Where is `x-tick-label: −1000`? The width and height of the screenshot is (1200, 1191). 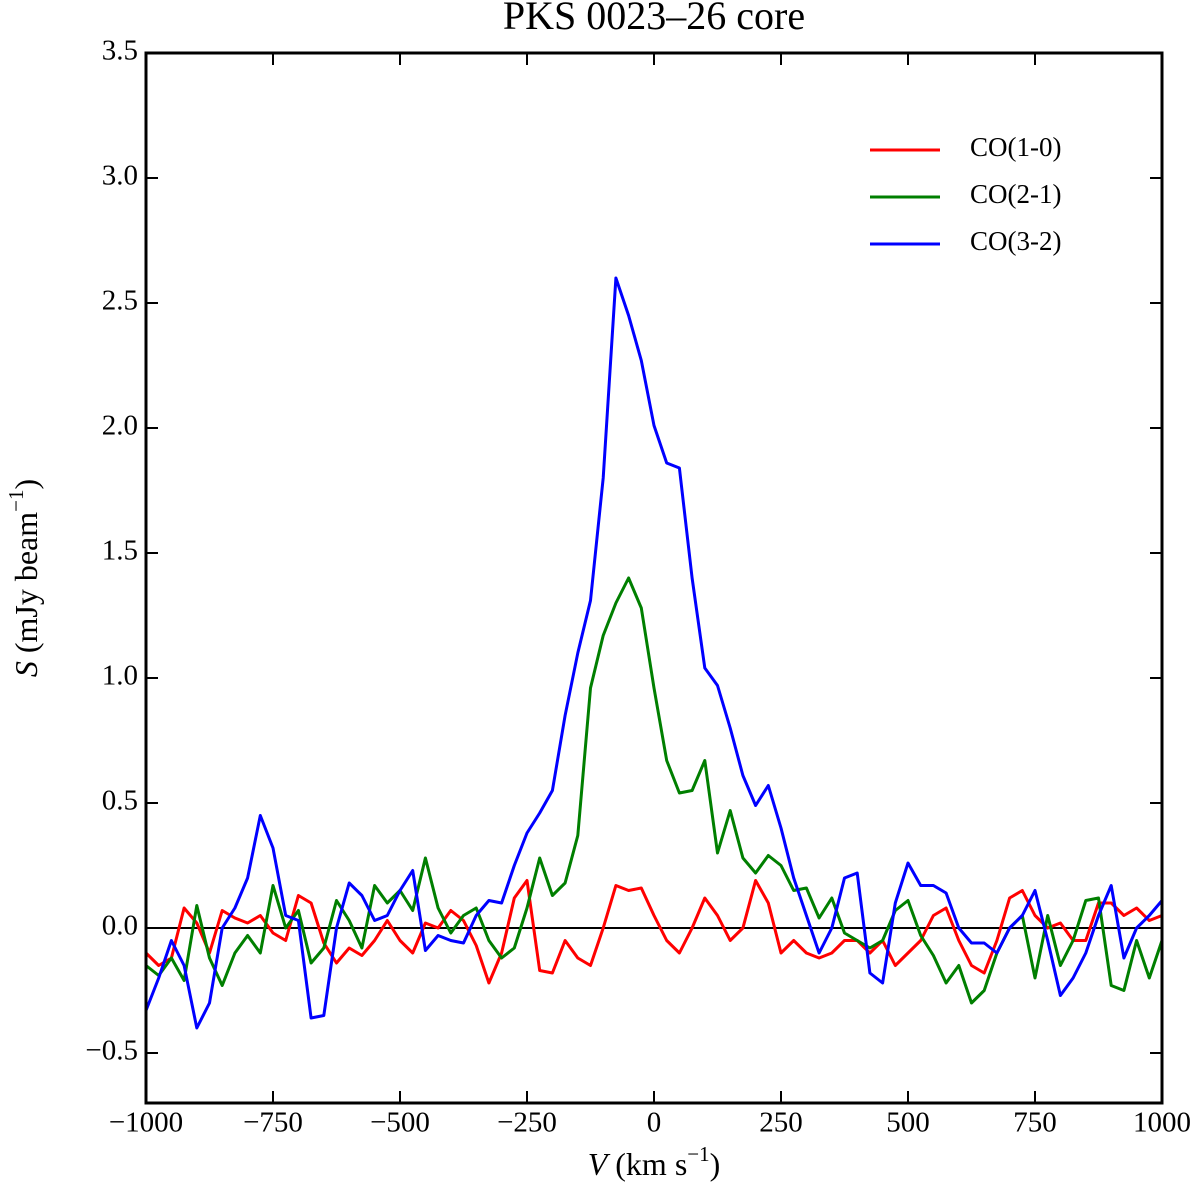 x-tick-label: −1000 is located at coordinates (146, 1123).